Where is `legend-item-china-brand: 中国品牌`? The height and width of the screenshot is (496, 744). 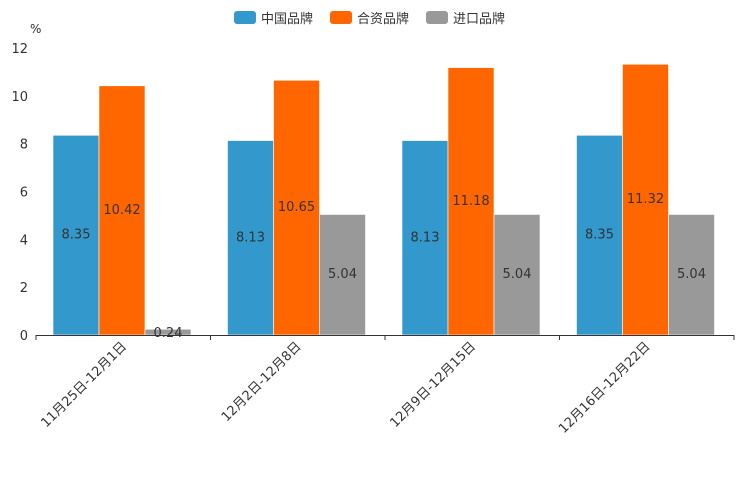 legend-item-china-brand: 中国品牌 is located at coordinates (273, 17).